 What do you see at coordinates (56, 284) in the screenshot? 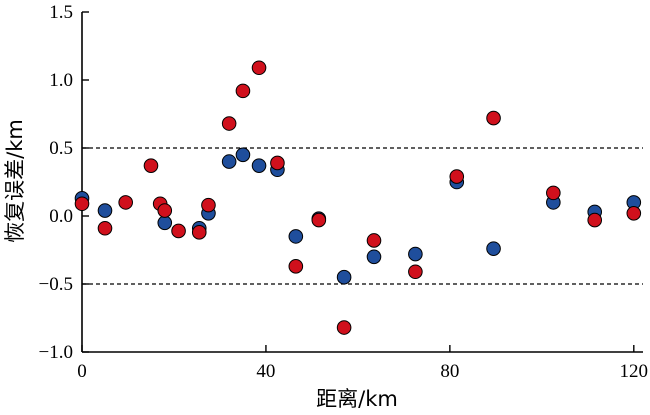
I see `y-tick-label: −0.5` at bounding box center [56, 284].